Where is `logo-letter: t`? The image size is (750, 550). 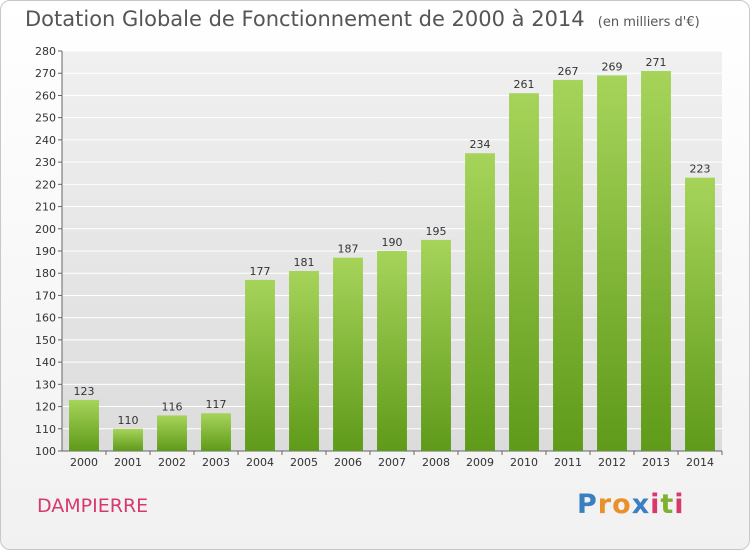 logo-letter: t is located at coordinates (667, 504).